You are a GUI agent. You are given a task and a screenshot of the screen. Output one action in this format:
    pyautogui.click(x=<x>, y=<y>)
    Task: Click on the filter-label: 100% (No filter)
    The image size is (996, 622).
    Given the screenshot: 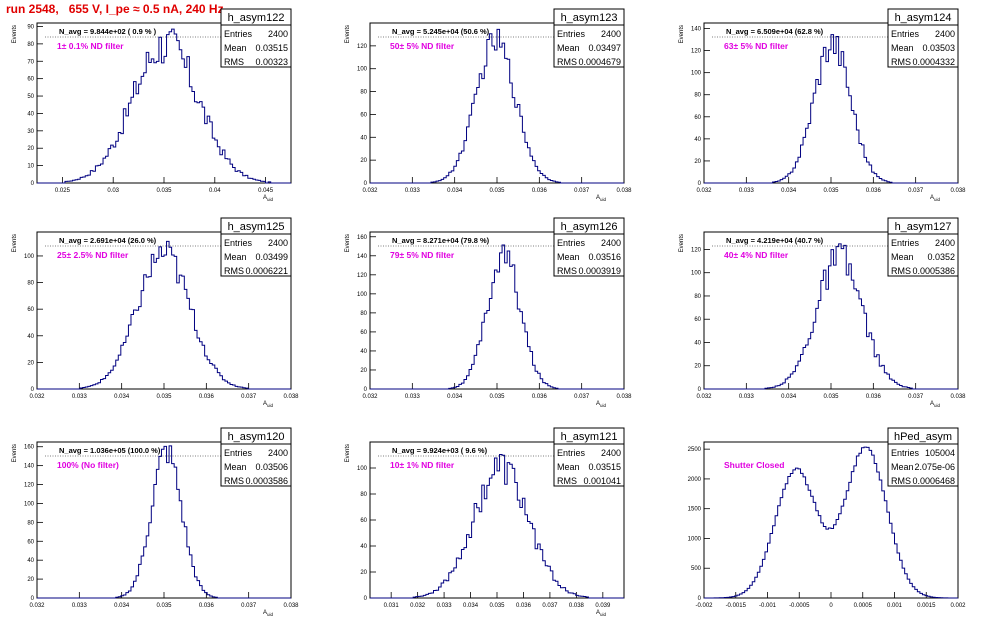 What is the action you would take?
    pyautogui.click(x=88, y=465)
    